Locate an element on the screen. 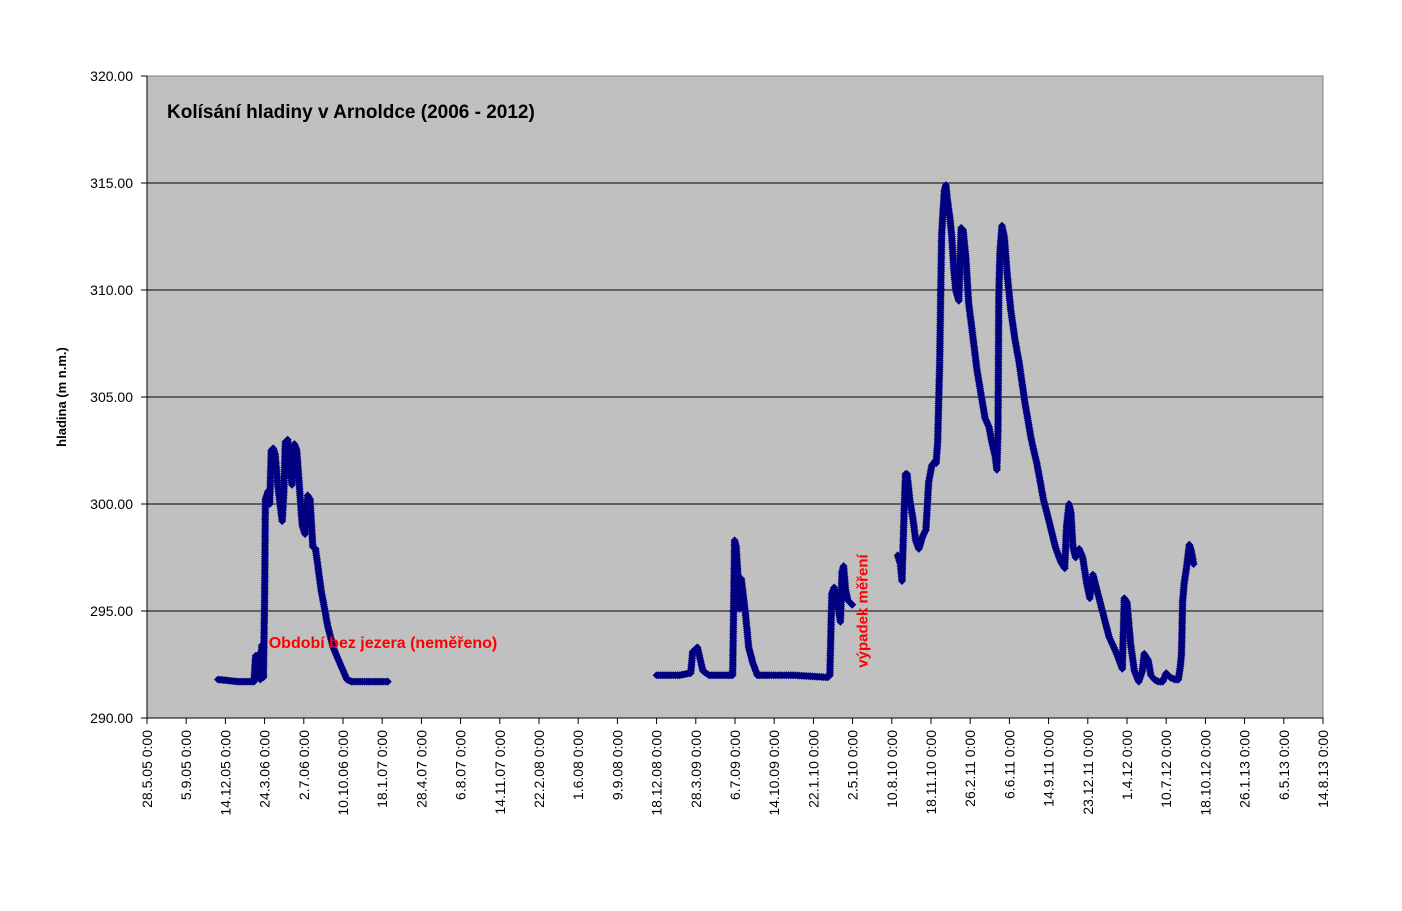 The image size is (1402, 911). x-tick-label: 24.3.06 0:00 is located at coordinates (265, 769).